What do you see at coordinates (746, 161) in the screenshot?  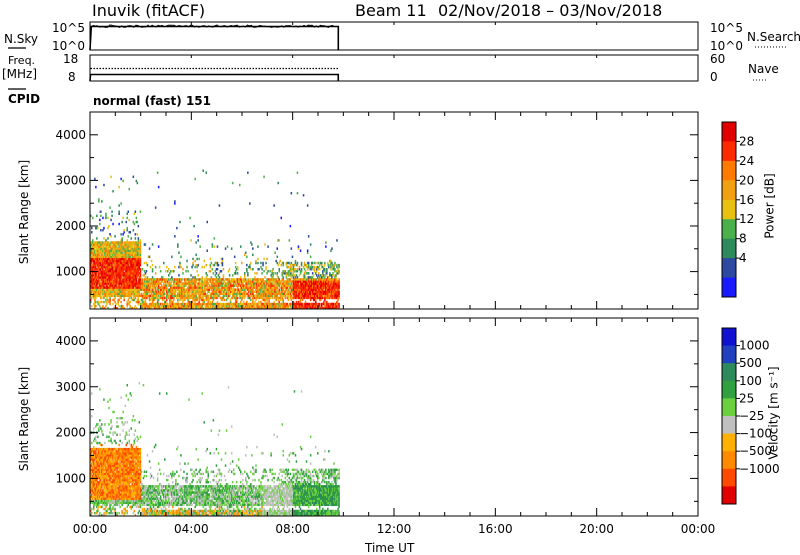 I see `power-colorbar-tick-label: 24` at bounding box center [746, 161].